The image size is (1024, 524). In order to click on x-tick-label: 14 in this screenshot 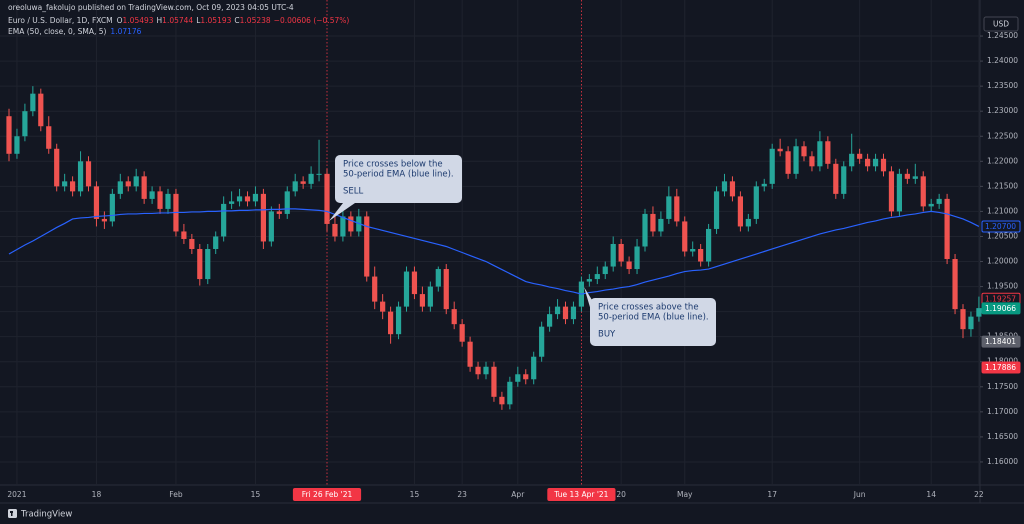, I will do `click(931, 494)`.